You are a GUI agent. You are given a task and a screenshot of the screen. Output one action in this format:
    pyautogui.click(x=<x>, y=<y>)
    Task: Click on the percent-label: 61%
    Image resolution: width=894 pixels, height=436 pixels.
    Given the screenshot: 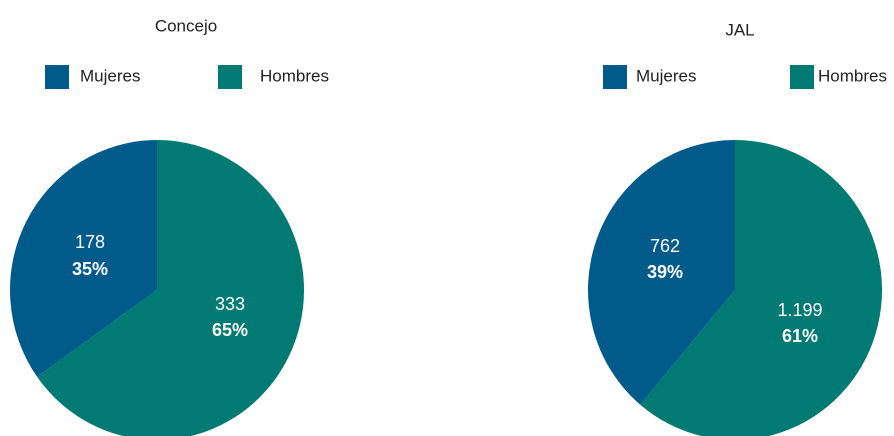 What is the action you would take?
    pyautogui.click(x=800, y=336)
    